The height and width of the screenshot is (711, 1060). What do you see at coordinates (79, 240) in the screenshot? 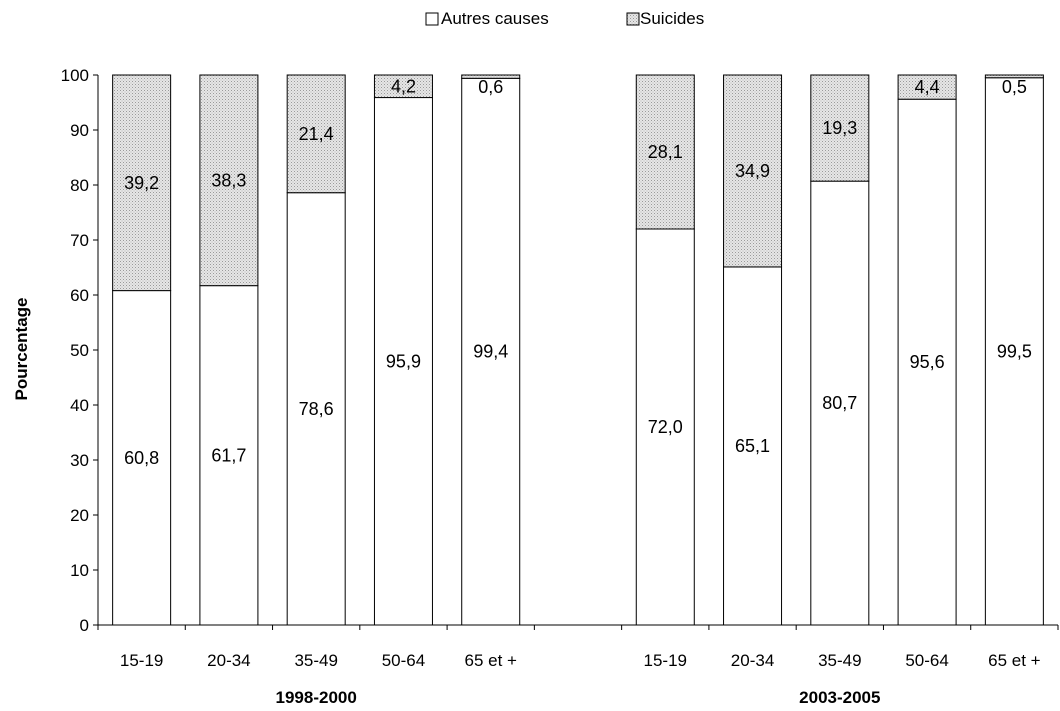
I see `y-tick-label: 70` at bounding box center [79, 240].